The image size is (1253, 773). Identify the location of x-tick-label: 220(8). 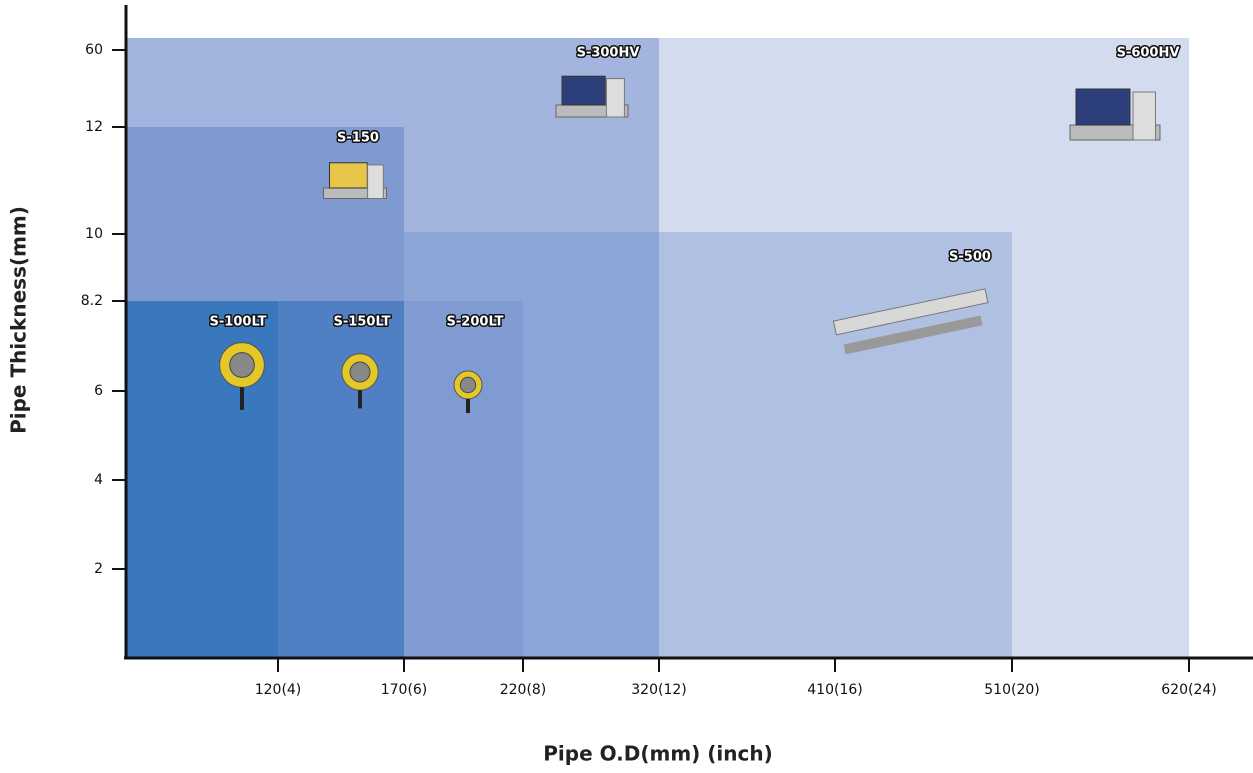
(523, 690).